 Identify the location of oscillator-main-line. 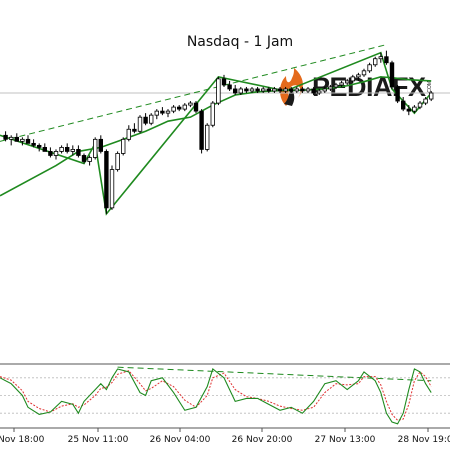
(216, 396).